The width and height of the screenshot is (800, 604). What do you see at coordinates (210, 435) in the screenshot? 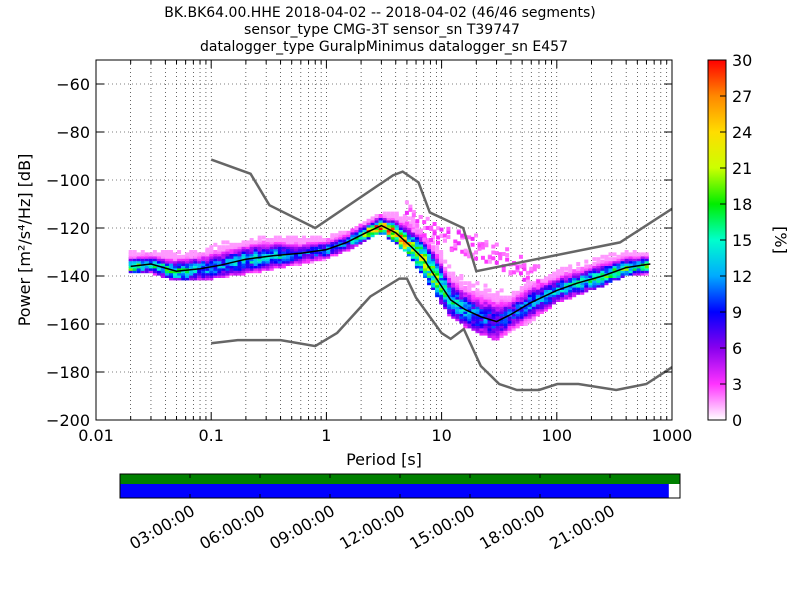
I see `x-tick-label: 0.1` at bounding box center [210, 435].